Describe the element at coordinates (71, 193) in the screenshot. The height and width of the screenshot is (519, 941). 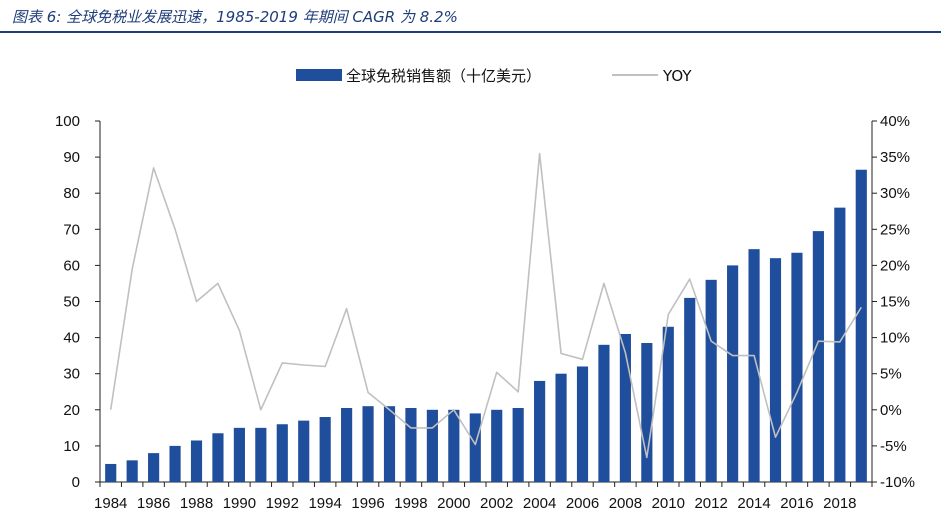
I see `left-tick-label: 80` at that location.